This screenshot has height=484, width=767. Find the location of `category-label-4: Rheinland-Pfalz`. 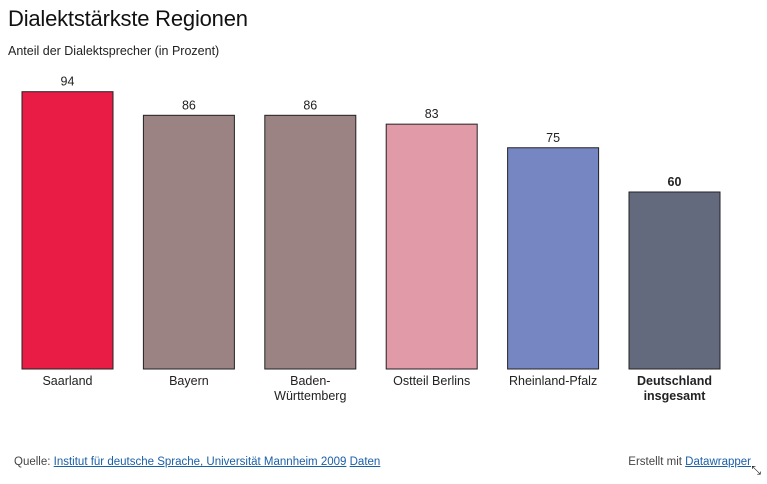

category-label-4: Rheinland-Pfalz is located at coordinates (553, 381).